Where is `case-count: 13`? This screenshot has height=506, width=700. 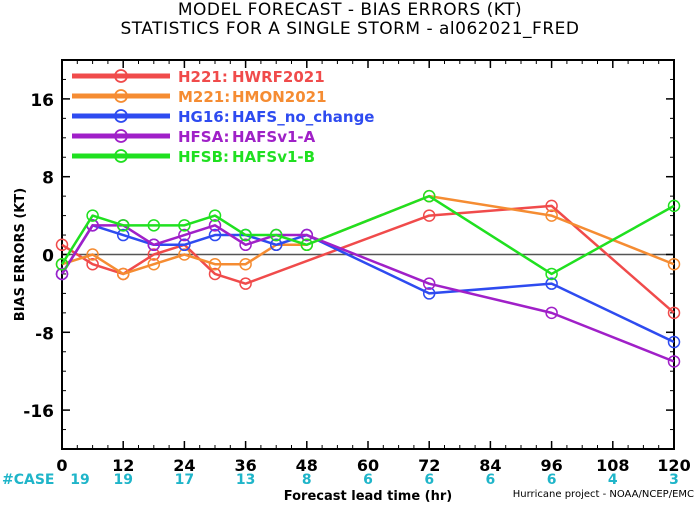
case-count: 13 is located at coordinates (245, 480).